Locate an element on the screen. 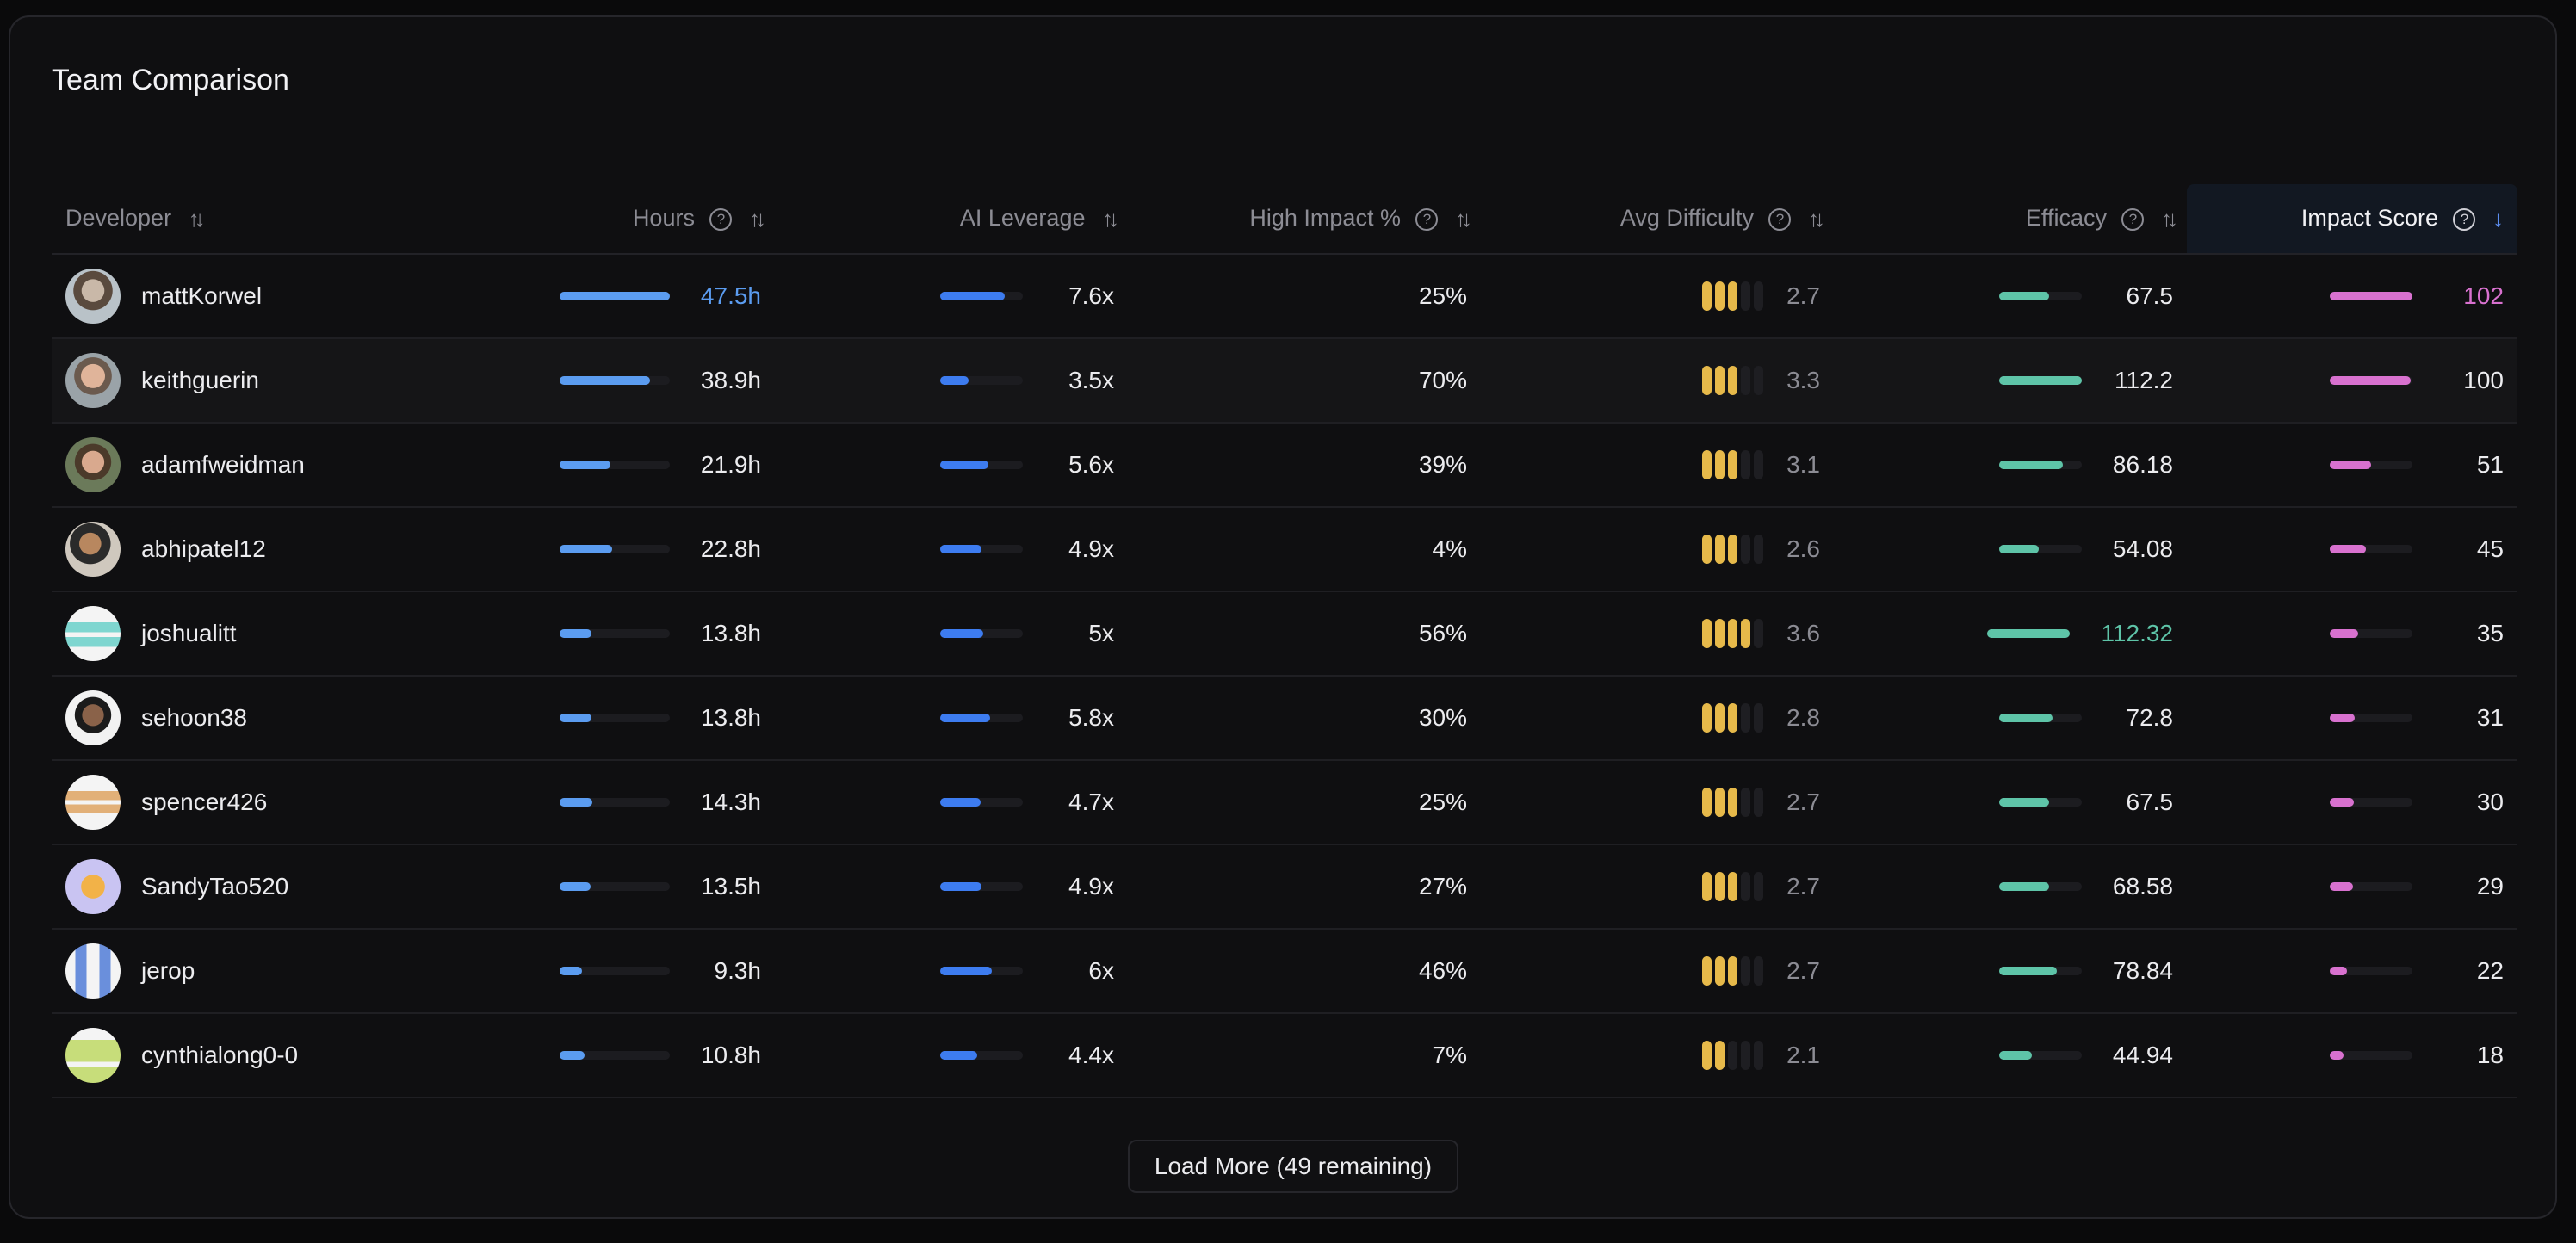  col-header-high-impact: High Impact % ? ↑↓ is located at coordinates (1305, 219).